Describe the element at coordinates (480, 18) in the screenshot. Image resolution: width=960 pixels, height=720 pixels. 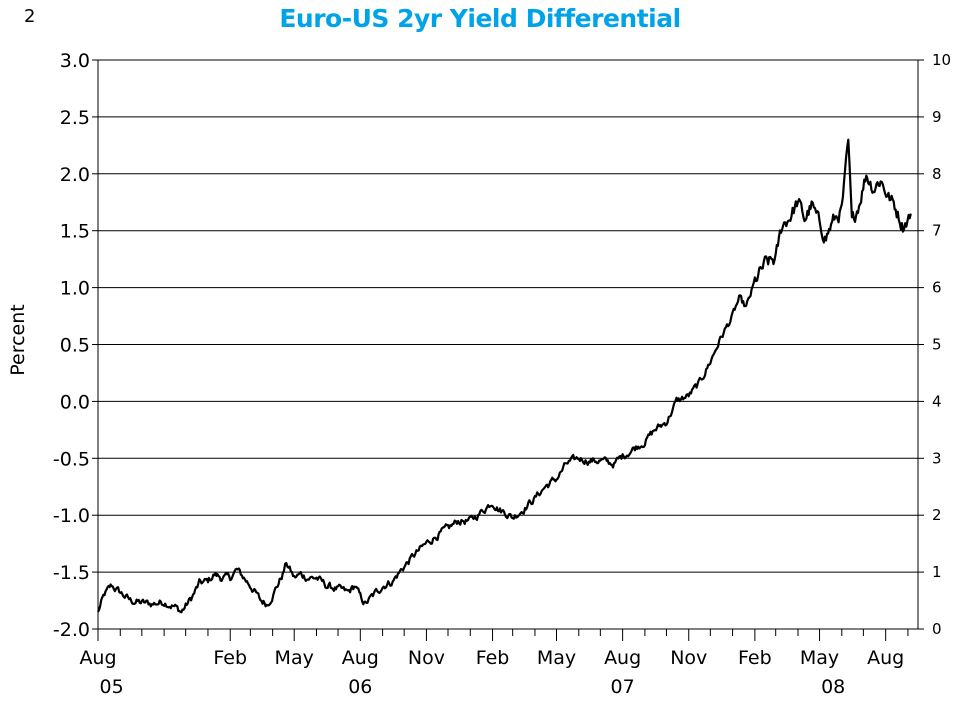
I see `chart-title: Euro-US 2yr Yield Differential` at that location.